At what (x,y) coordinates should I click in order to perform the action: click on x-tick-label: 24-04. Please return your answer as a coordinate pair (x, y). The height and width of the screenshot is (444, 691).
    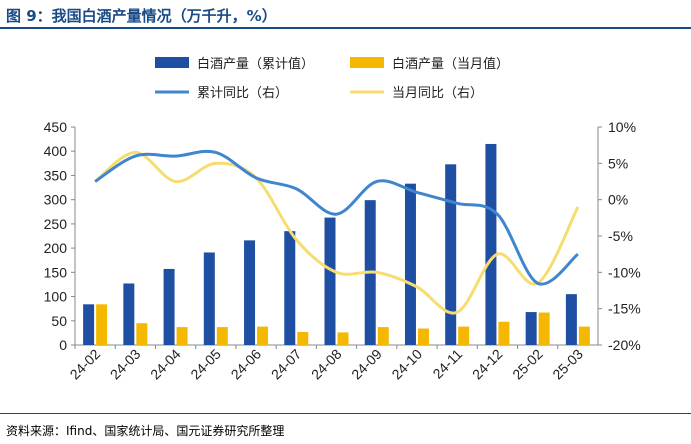
    Looking at the image, I should click on (165, 364).